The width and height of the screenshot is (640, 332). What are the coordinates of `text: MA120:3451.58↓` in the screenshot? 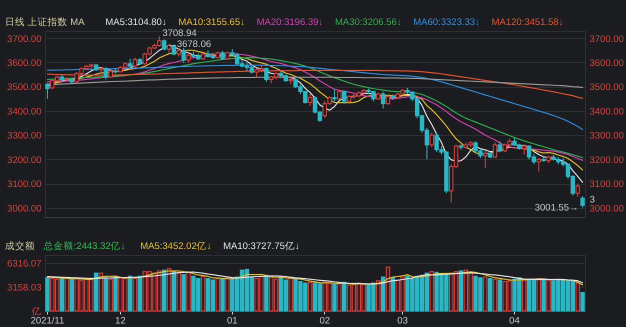 It's located at (528, 22).